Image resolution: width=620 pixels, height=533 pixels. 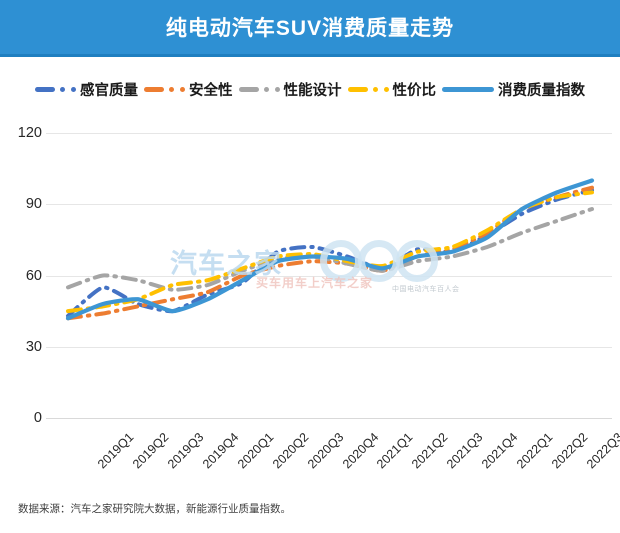 What do you see at coordinates (188, 89) in the screenshot?
I see `legend-item-safety: 安全性` at bounding box center [188, 89].